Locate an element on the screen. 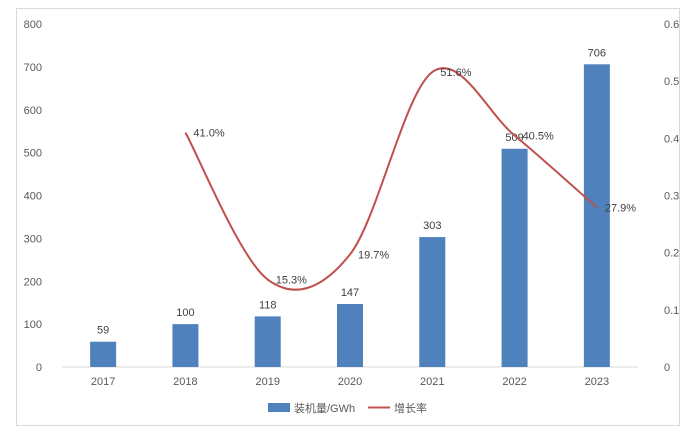 This screenshot has height=436, width=700. bar-2023 is located at coordinates (596, 216).